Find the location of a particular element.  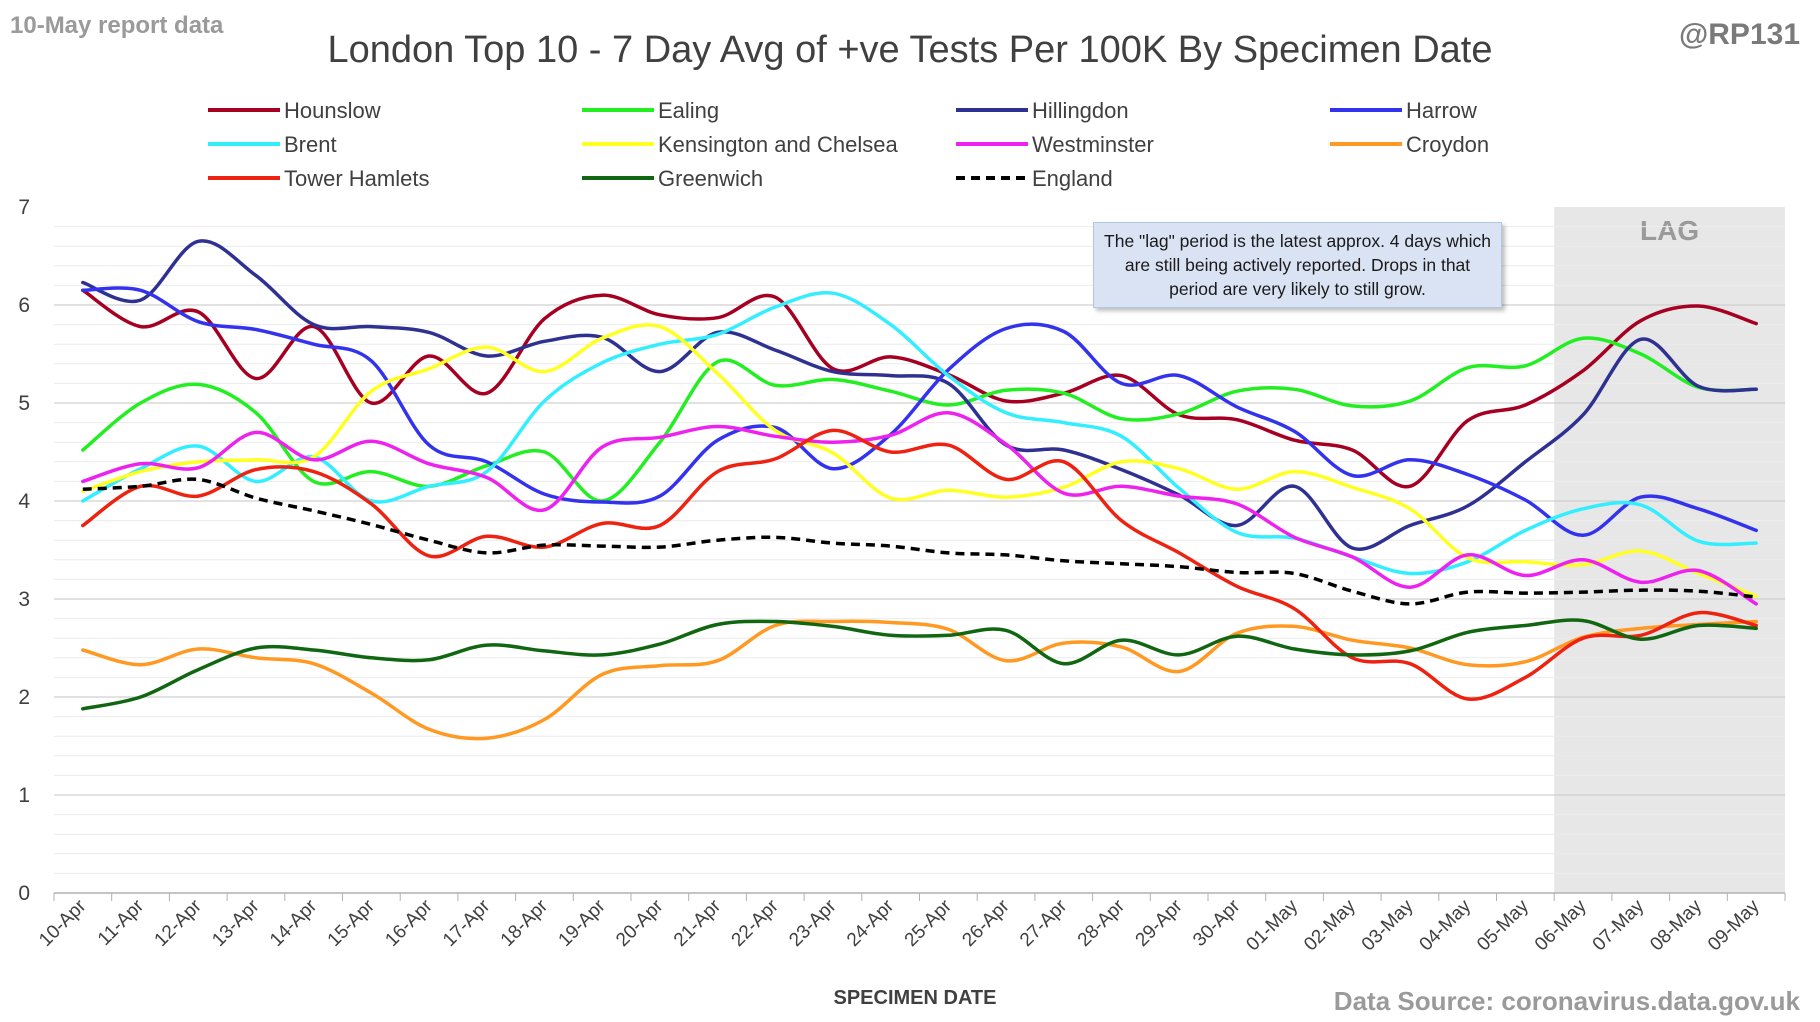

author-handle: @RP131 is located at coordinates (1739, 34).